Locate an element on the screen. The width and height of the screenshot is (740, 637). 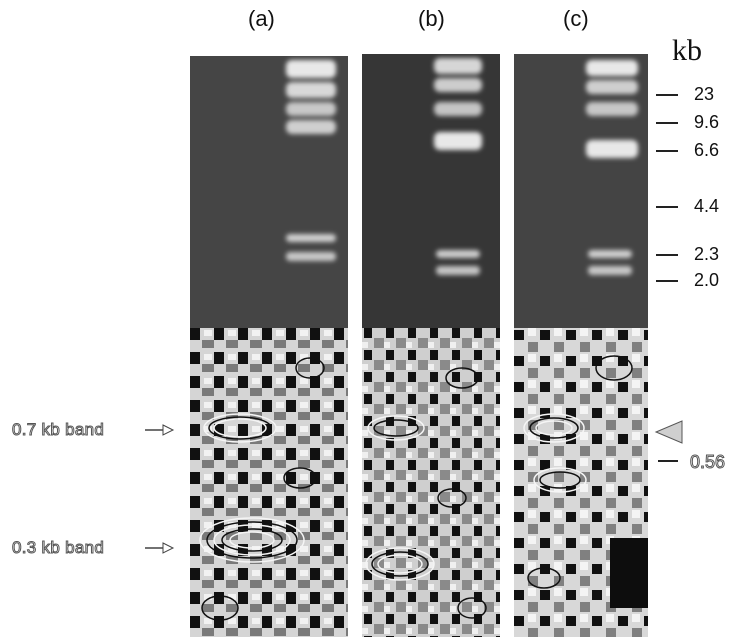
marker-label: 23 is located at coordinates (704, 94).